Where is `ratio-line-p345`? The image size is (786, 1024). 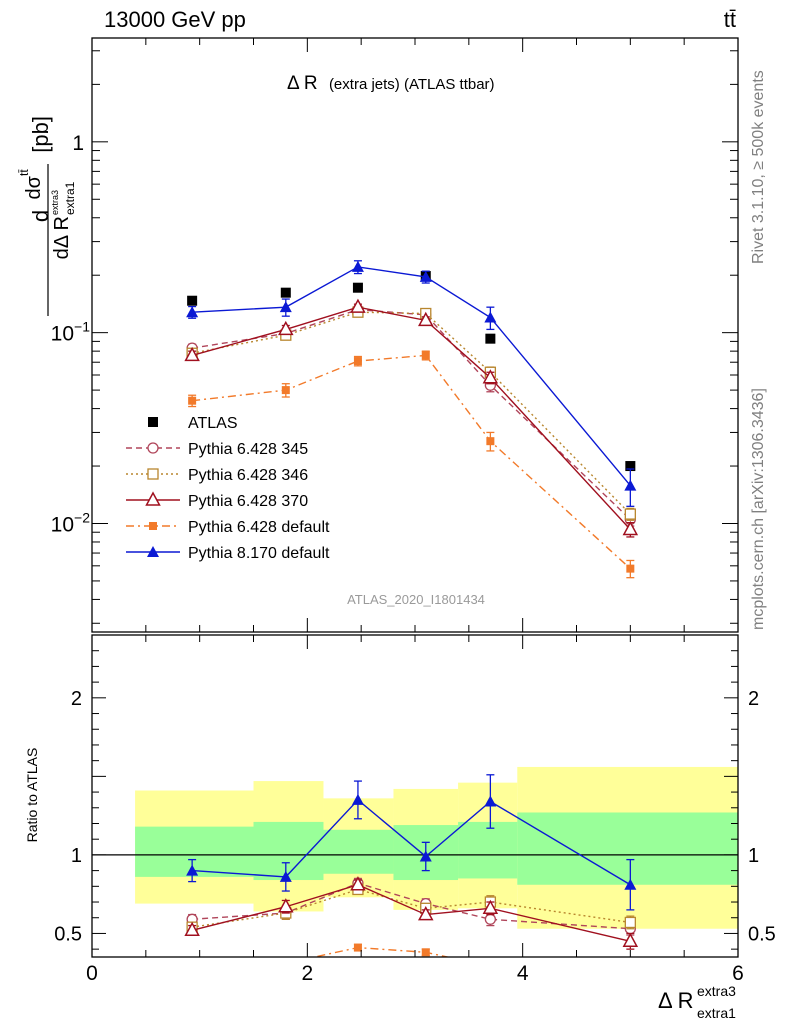
ratio-line-p345 is located at coordinates (411, 906).